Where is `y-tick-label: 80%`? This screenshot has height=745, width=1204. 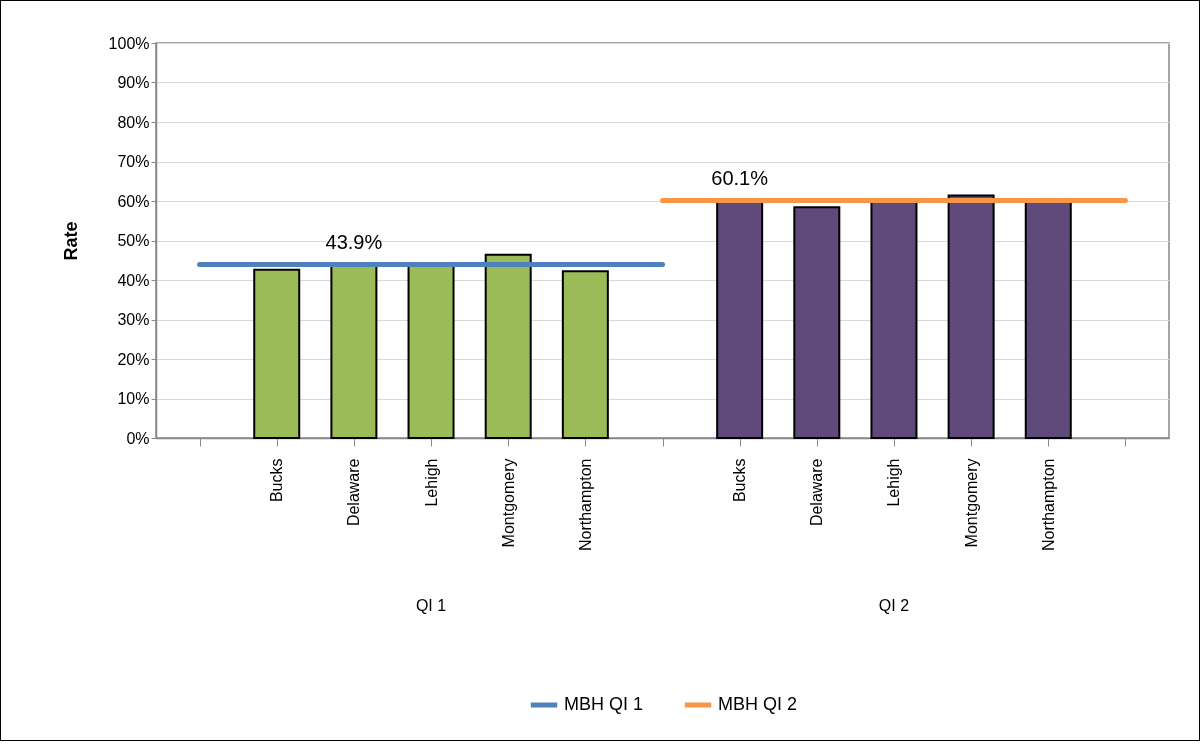 y-tick-label: 80% is located at coordinates (133, 122).